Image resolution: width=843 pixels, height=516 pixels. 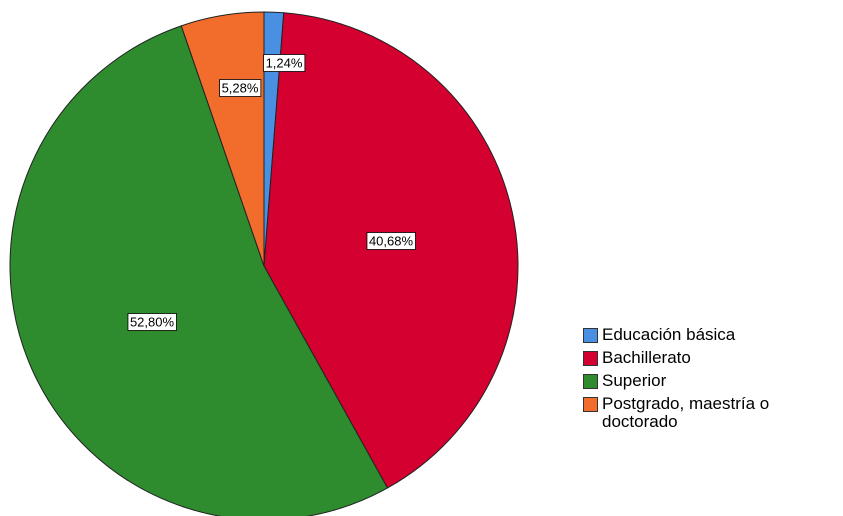 What do you see at coordinates (646, 357) in the screenshot?
I see `legend-label: Bachillerato` at bounding box center [646, 357].